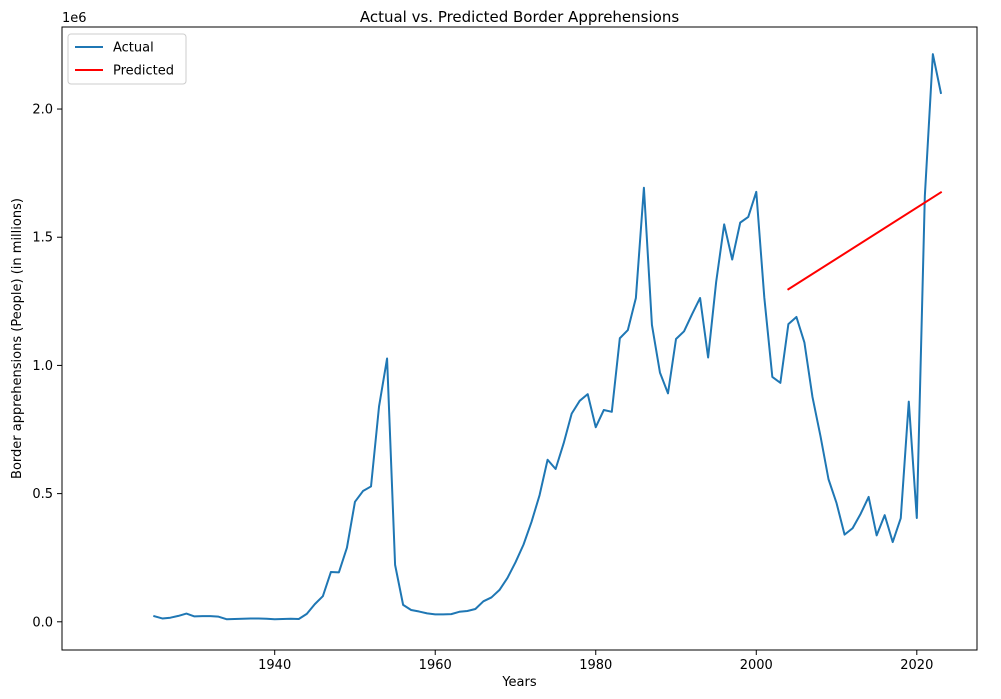  What do you see at coordinates (127, 59) in the screenshot?
I see `legend: Actual Predicted` at bounding box center [127, 59].